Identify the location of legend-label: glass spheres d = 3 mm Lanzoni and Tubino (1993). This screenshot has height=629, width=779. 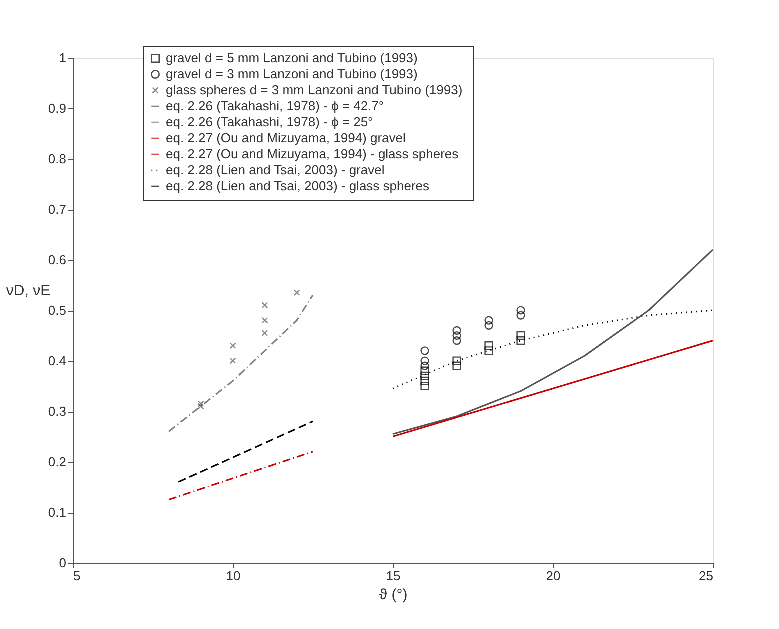
(314, 90).